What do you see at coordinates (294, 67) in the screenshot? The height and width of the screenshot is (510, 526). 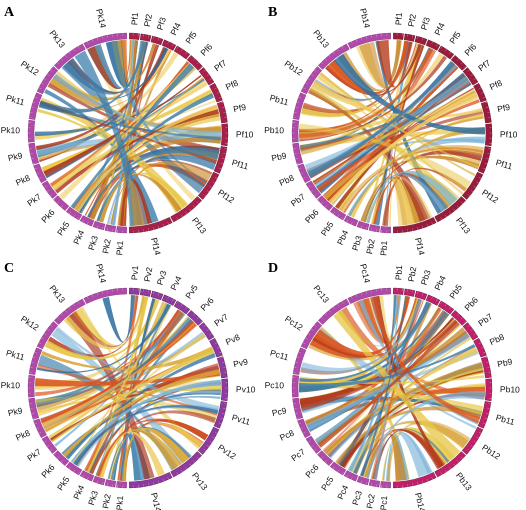 I see `chromosome-label: Pb12` at bounding box center [294, 67].